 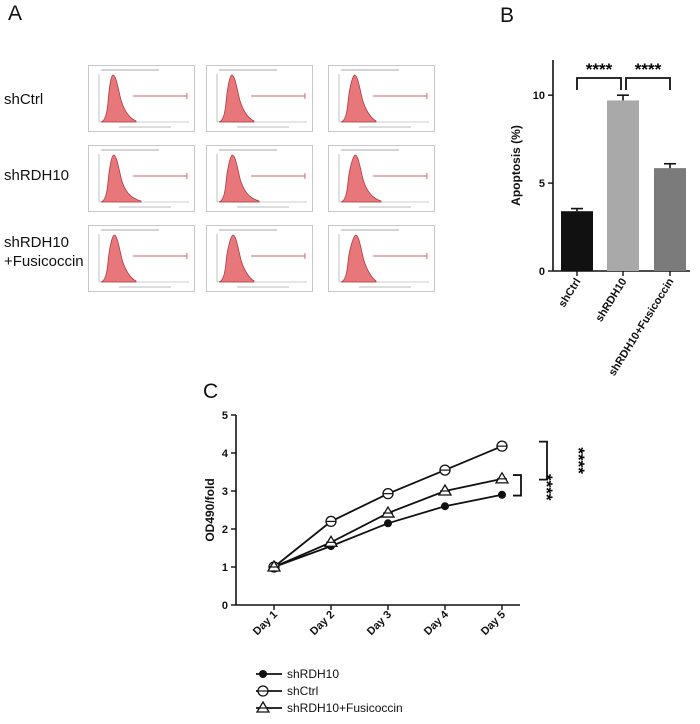 What do you see at coordinates (516, 165) in the screenshot?
I see `bar-y-axis-title: Apoptosis (%)` at bounding box center [516, 165].